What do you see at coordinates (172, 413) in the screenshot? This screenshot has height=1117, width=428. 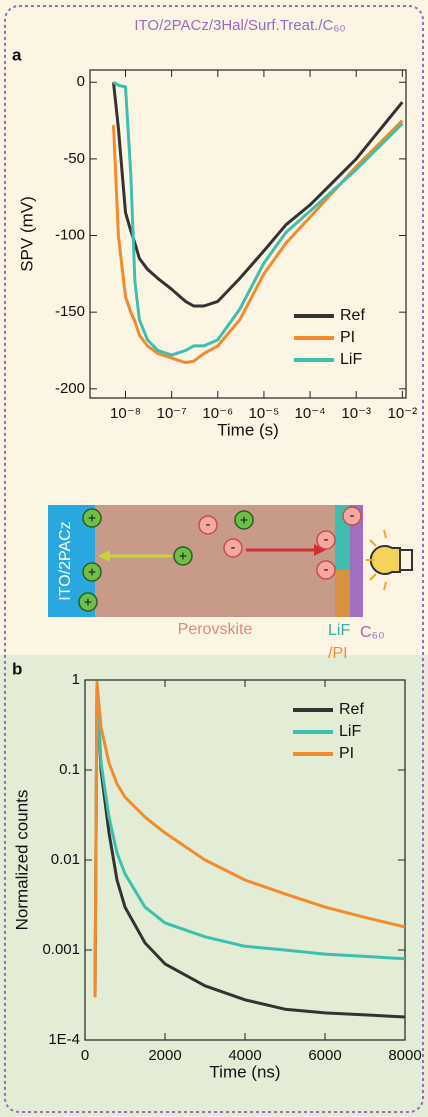 I see `x-tick-label: 10⁻⁷` at bounding box center [172, 413].